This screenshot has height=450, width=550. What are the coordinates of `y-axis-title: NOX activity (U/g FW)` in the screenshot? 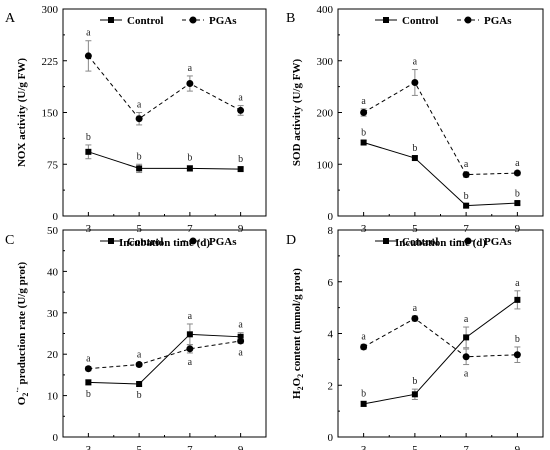 It's located at (22, 112).